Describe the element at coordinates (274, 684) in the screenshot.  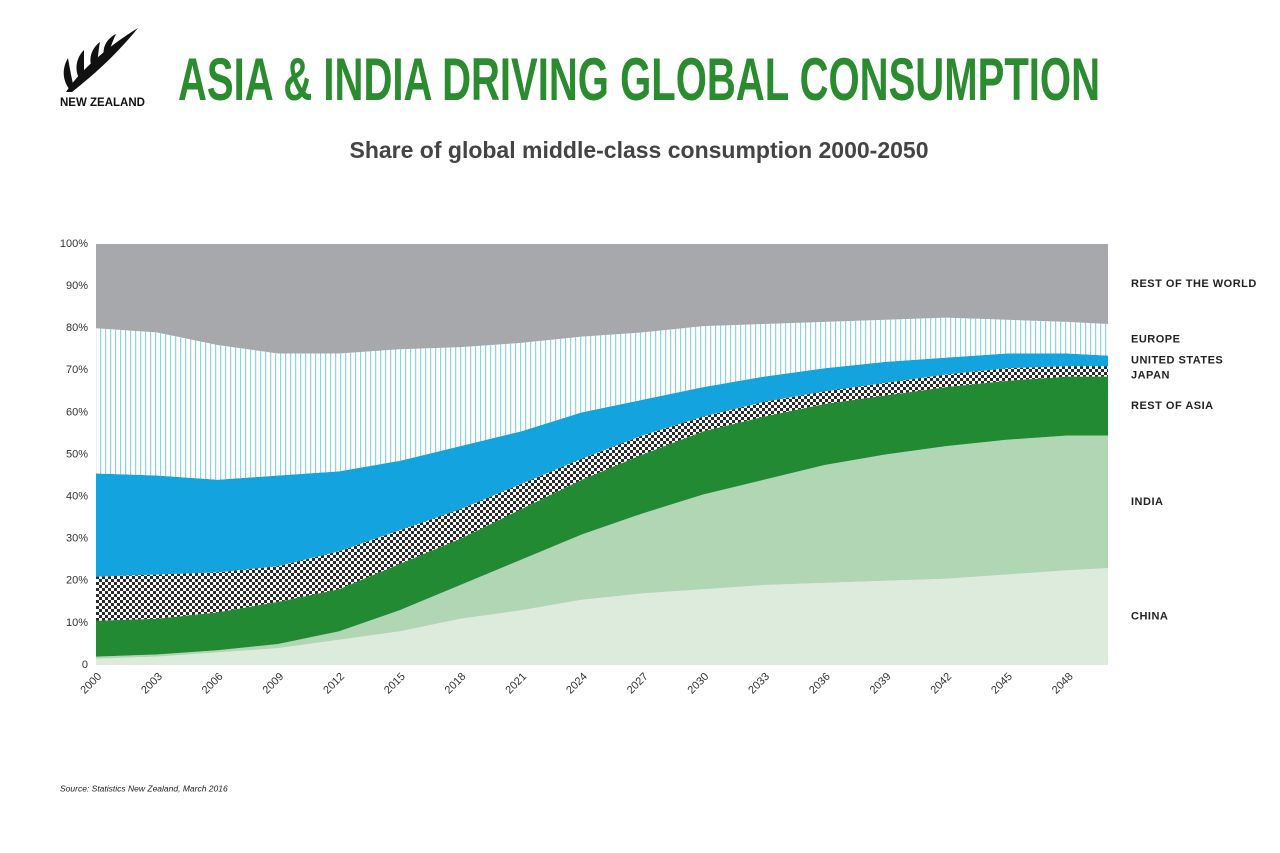
I see `x-tick-label: 2009` at that location.